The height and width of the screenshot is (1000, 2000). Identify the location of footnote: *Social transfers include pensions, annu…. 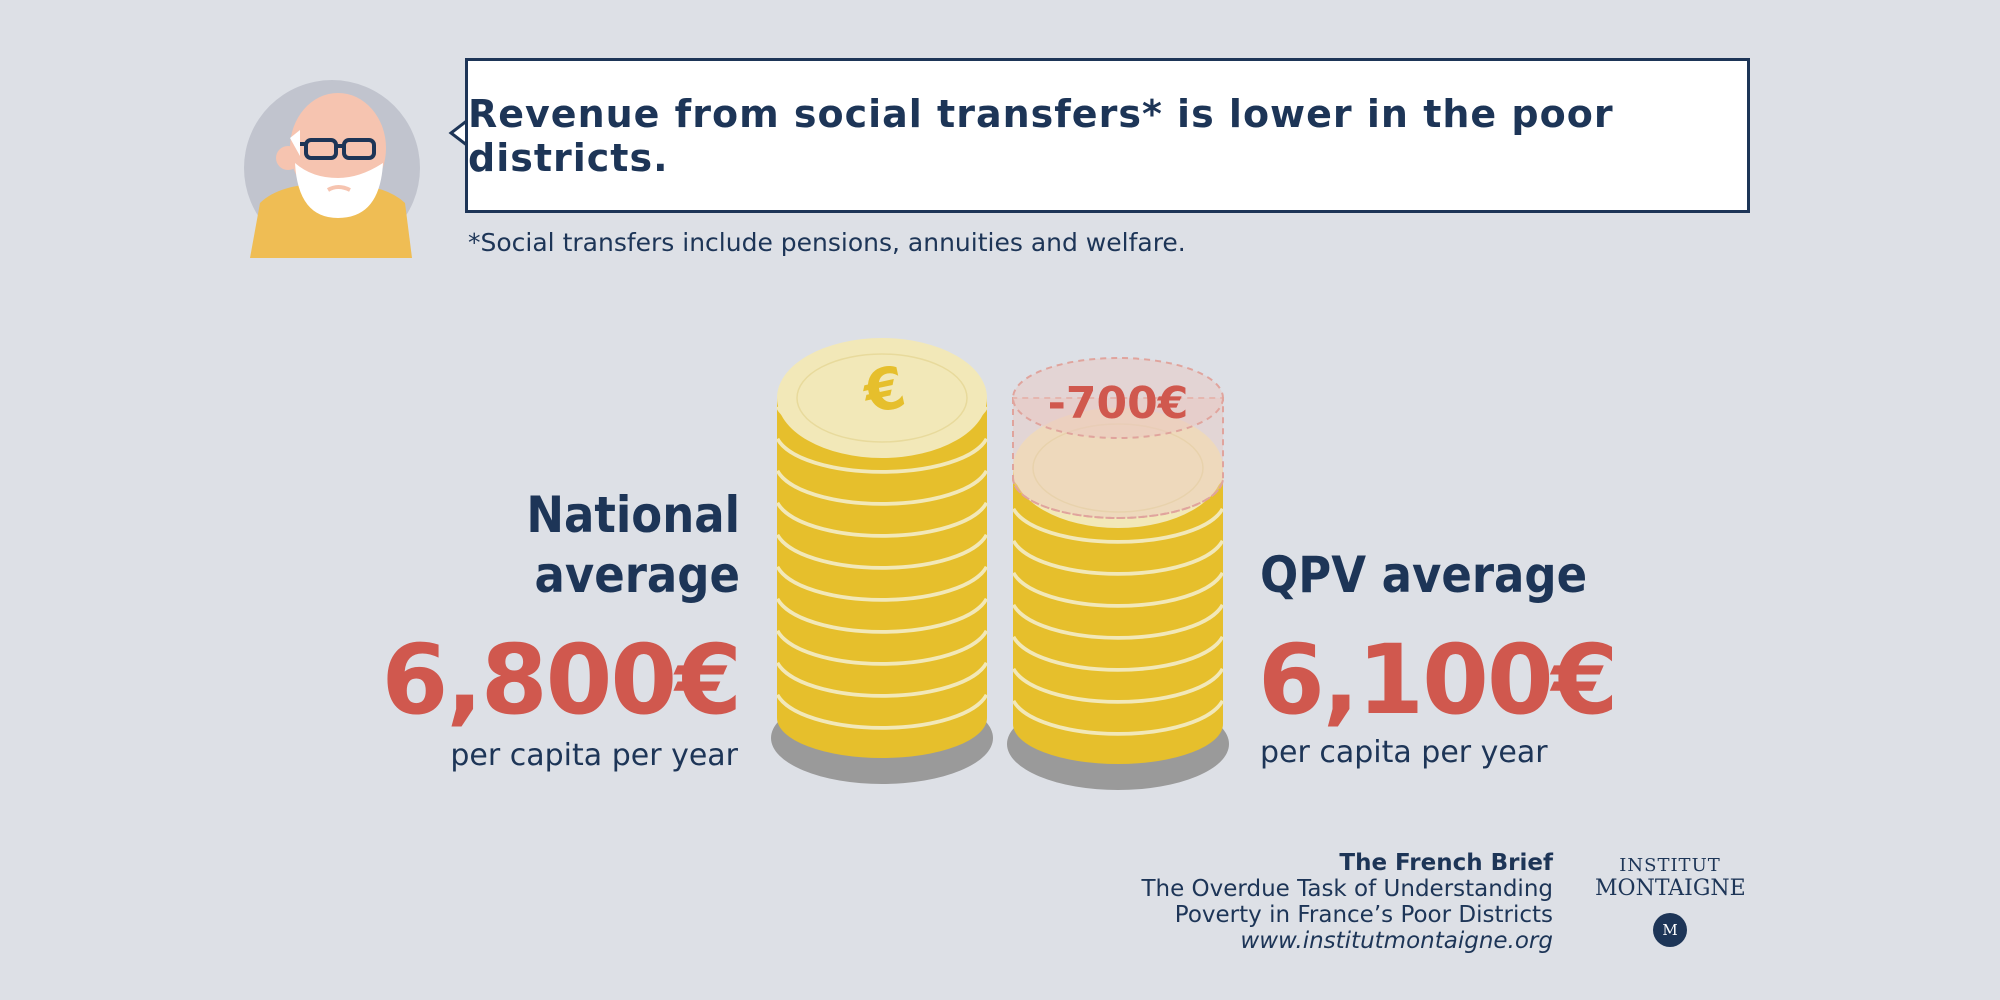
(827, 242).